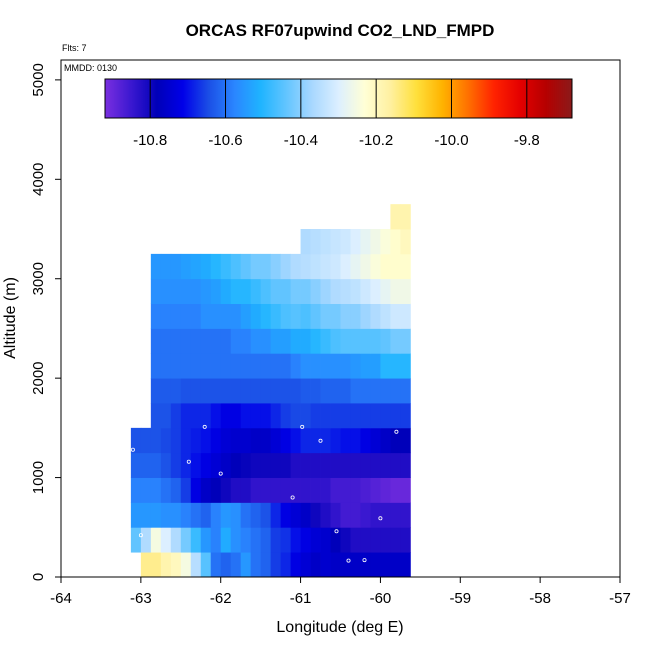 Image resolution: width=650 pixels, height=650 pixels. I want to click on colorbar-tick-label: -10.2, so click(376, 140).